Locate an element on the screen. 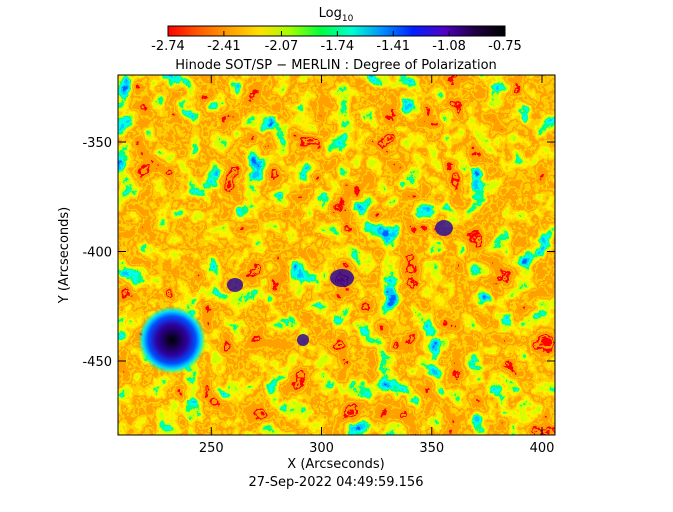 Image resolution: width=673 pixels, height=512 pixels. colorbar is located at coordinates (336, 31).